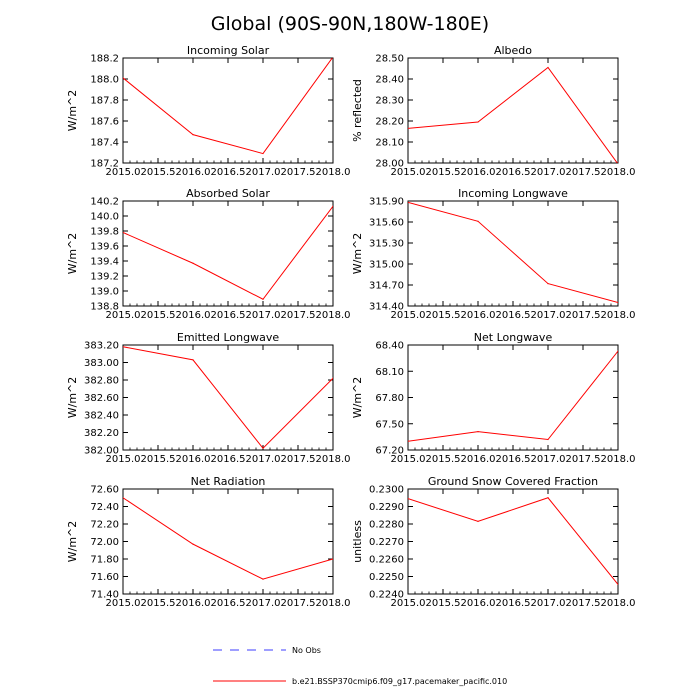 This screenshot has width=700, height=700. What do you see at coordinates (357, 541) in the screenshot?
I see `y-axis-label: unitless` at bounding box center [357, 541].